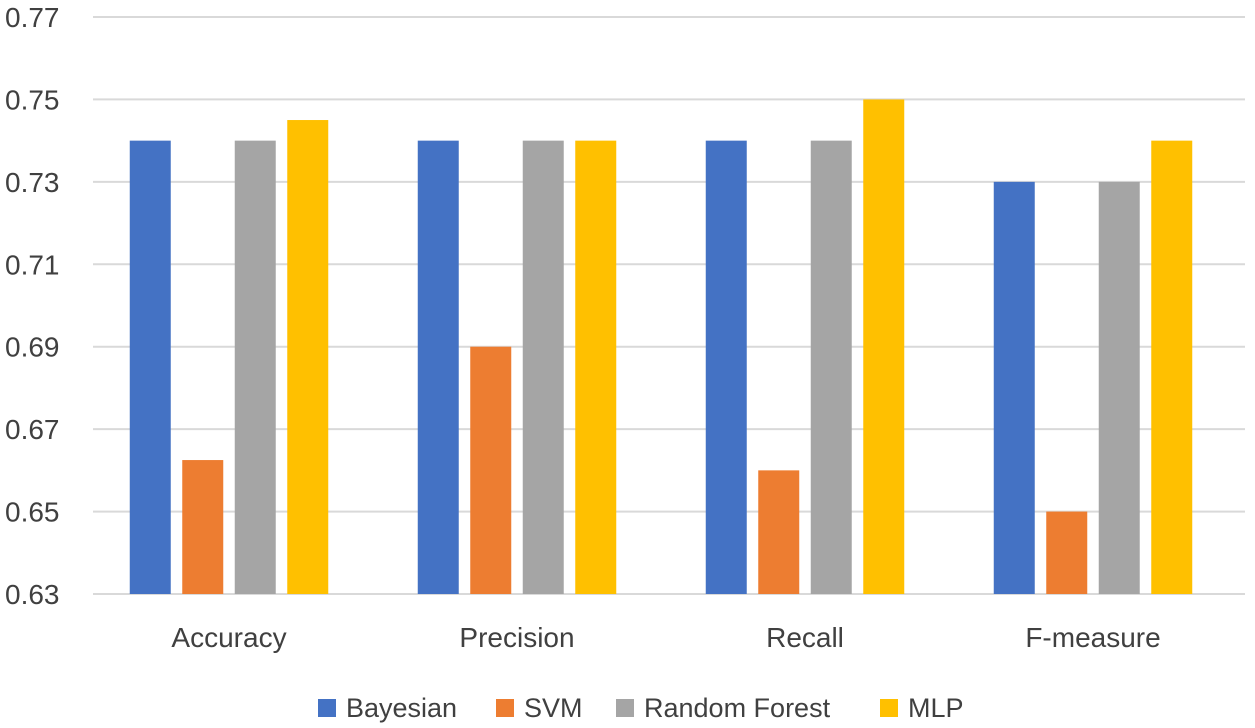 This screenshot has width=1255, height=728. What do you see at coordinates (936, 708) in the screenshot?
I see `legend-label: MLP` at bounding box center [936, 708].